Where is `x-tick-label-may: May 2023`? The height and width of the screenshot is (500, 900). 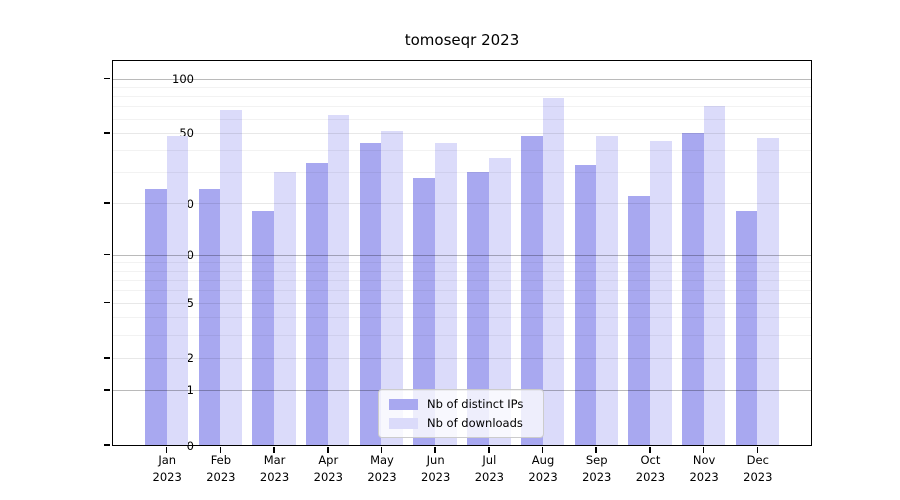
x-tick-label-may: May 2023 is located at coordinates (382, 468).